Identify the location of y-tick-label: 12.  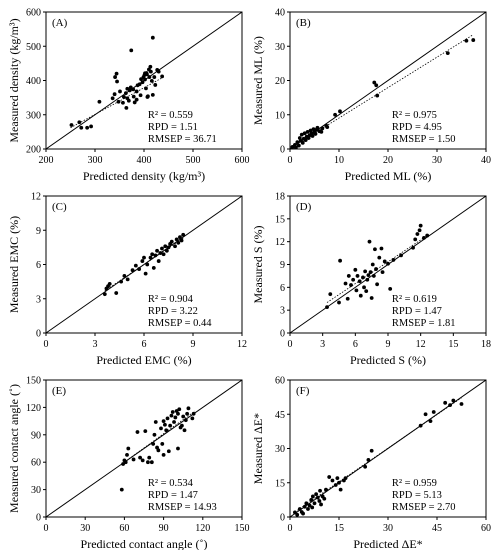
(280, 242).